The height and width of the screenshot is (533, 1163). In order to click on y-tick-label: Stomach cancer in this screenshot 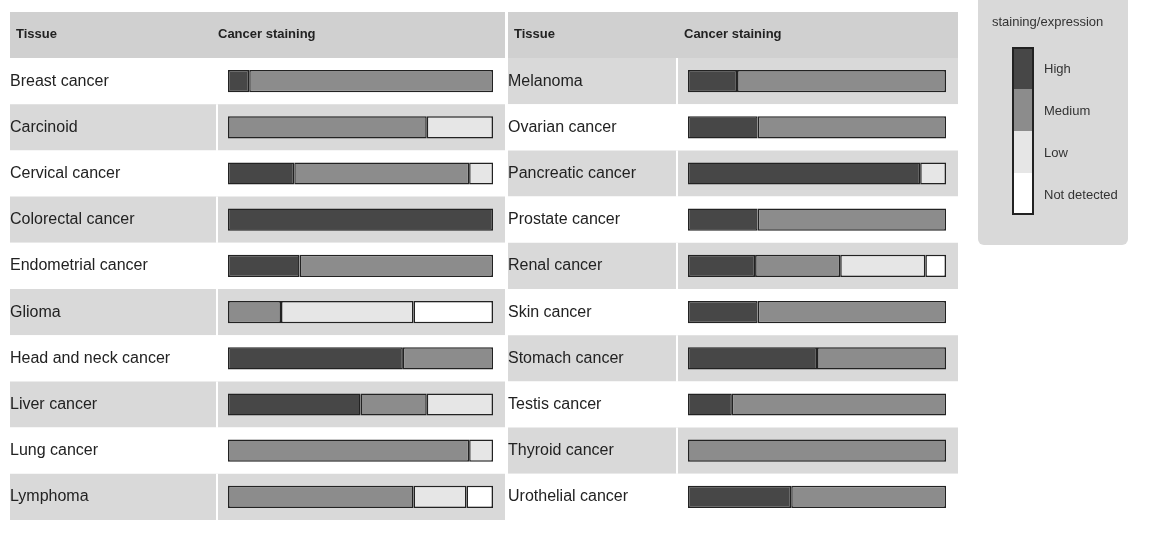, I will do `click(566, 357)`.